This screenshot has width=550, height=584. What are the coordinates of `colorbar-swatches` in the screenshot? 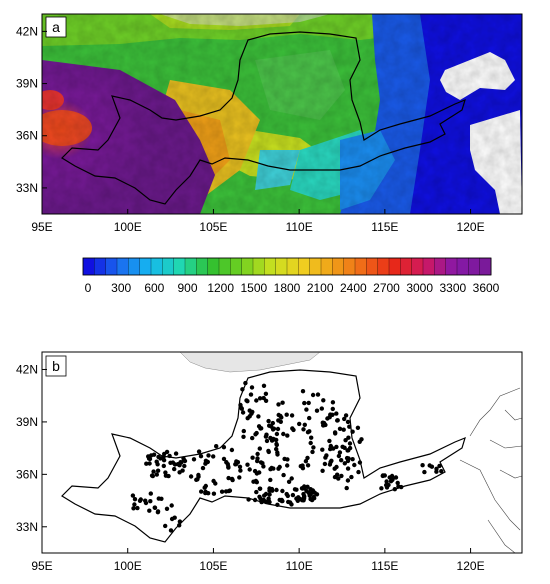 It's located at (287, 266).